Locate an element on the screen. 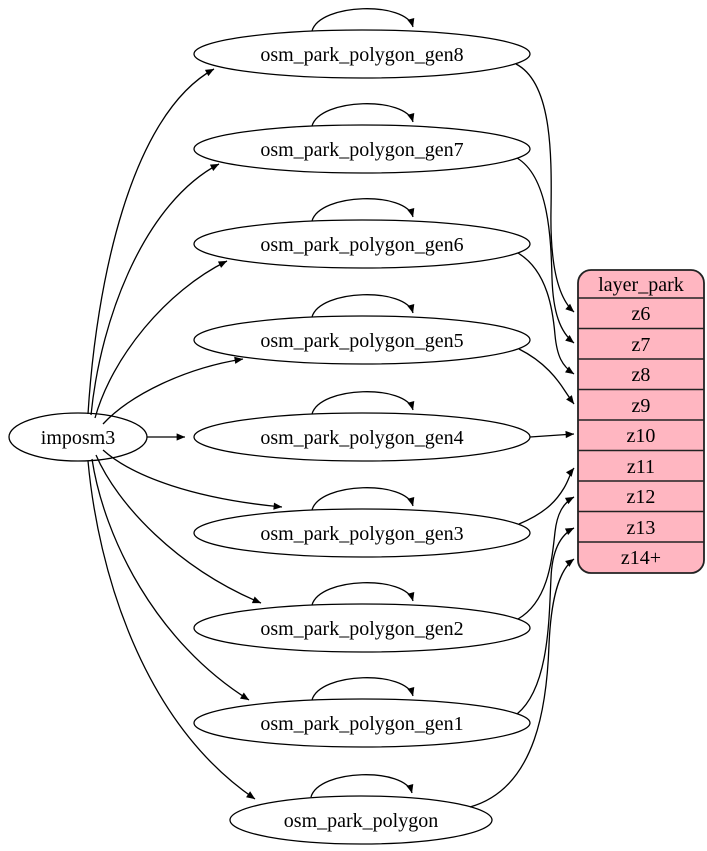 The height and width of the screenshot is (851, 707). edge-imposm3-to-gen6 is located at coordinates (161, 339).